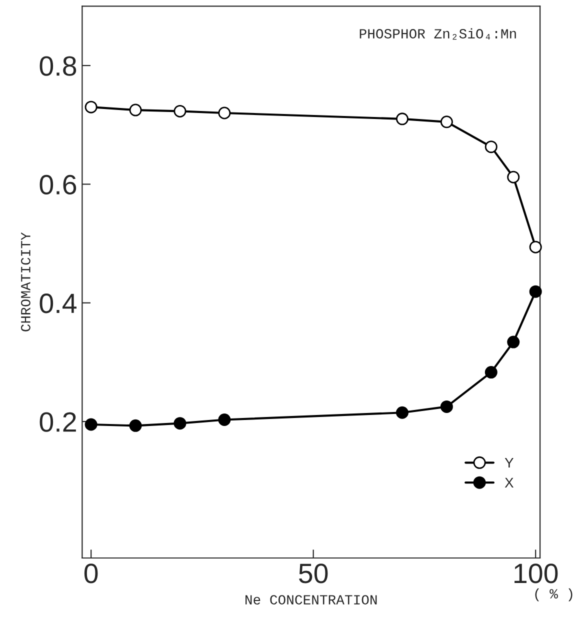  Describe the element at coordinates (509, 463) in the screenshot. I see `legend-label: Y` at that location.